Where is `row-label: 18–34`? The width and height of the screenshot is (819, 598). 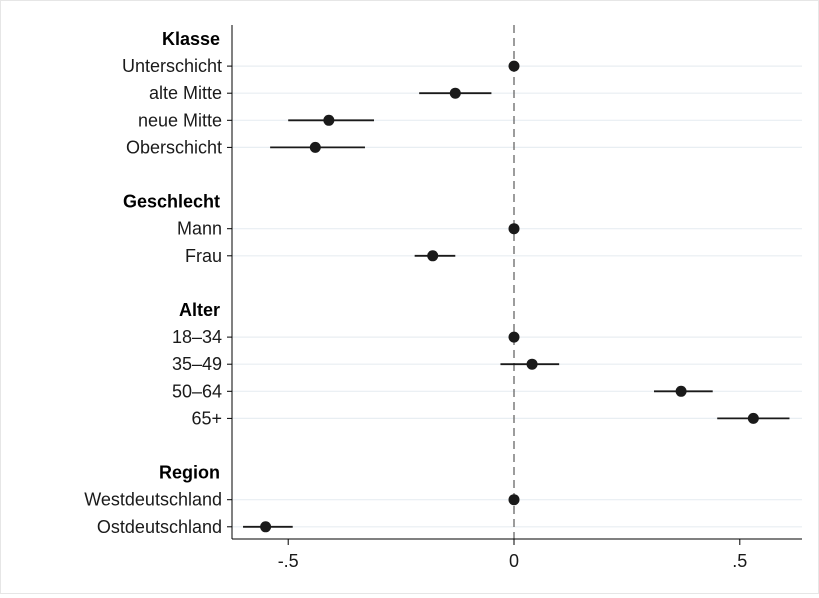
row-label: 18–34 is located at coordinates (197, 337).